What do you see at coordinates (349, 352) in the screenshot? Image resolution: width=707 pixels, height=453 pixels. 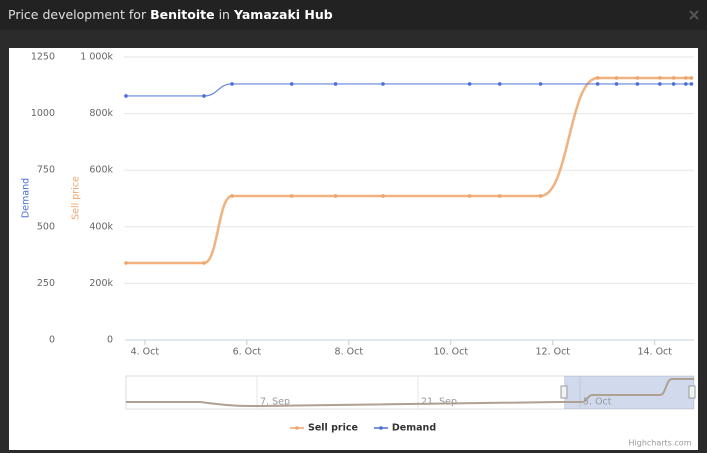 I see `x-tick-label: 8. Oct` at bounding box center [349, 352].